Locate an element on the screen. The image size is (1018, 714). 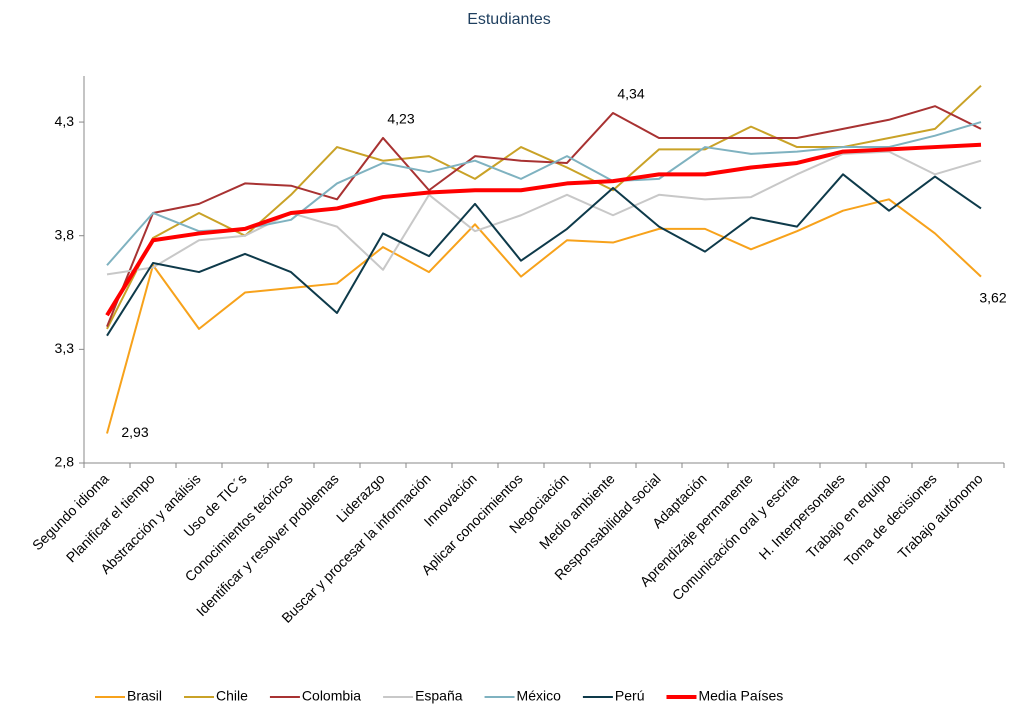
y-tick-label: 3,3 is located at coordinates (65, 348).